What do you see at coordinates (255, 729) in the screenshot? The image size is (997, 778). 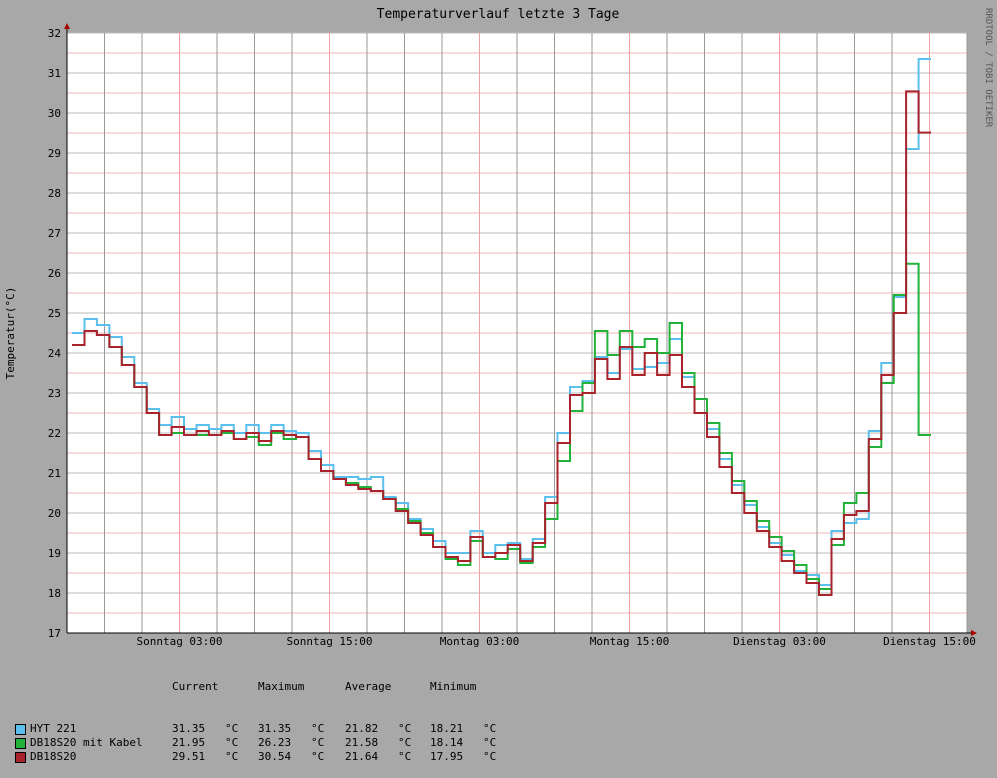 I see `legend-row: HYT 221 31.35 °C 31.35 °C 21.82 °C 18.21 °C` at bounding box center [255, 729].